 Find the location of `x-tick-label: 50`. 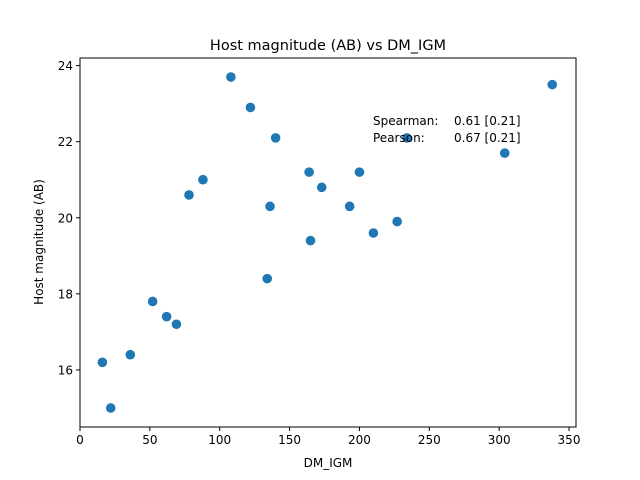

x-tick-label: 50 is located at coordinates (149, 440).